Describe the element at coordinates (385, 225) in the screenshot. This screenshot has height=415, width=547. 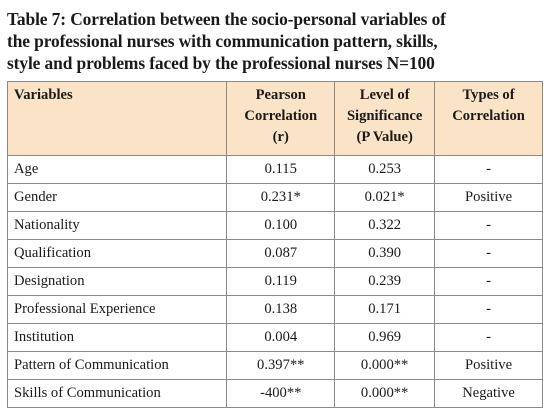
I see `cell-p-value: 0.322` at that location.